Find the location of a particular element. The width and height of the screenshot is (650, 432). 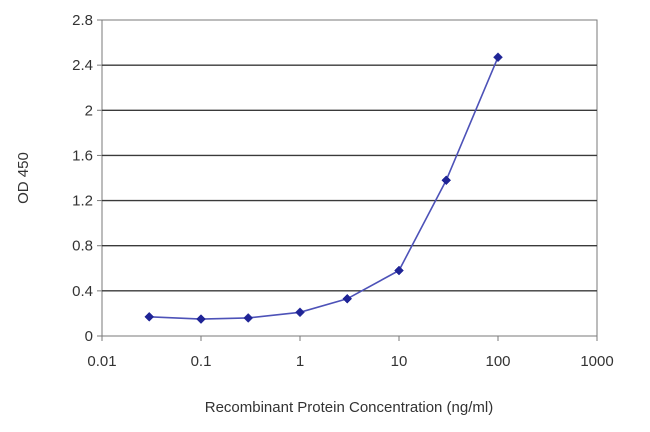

y-tick-label: 2.8 is located at coordinates (82, 20).